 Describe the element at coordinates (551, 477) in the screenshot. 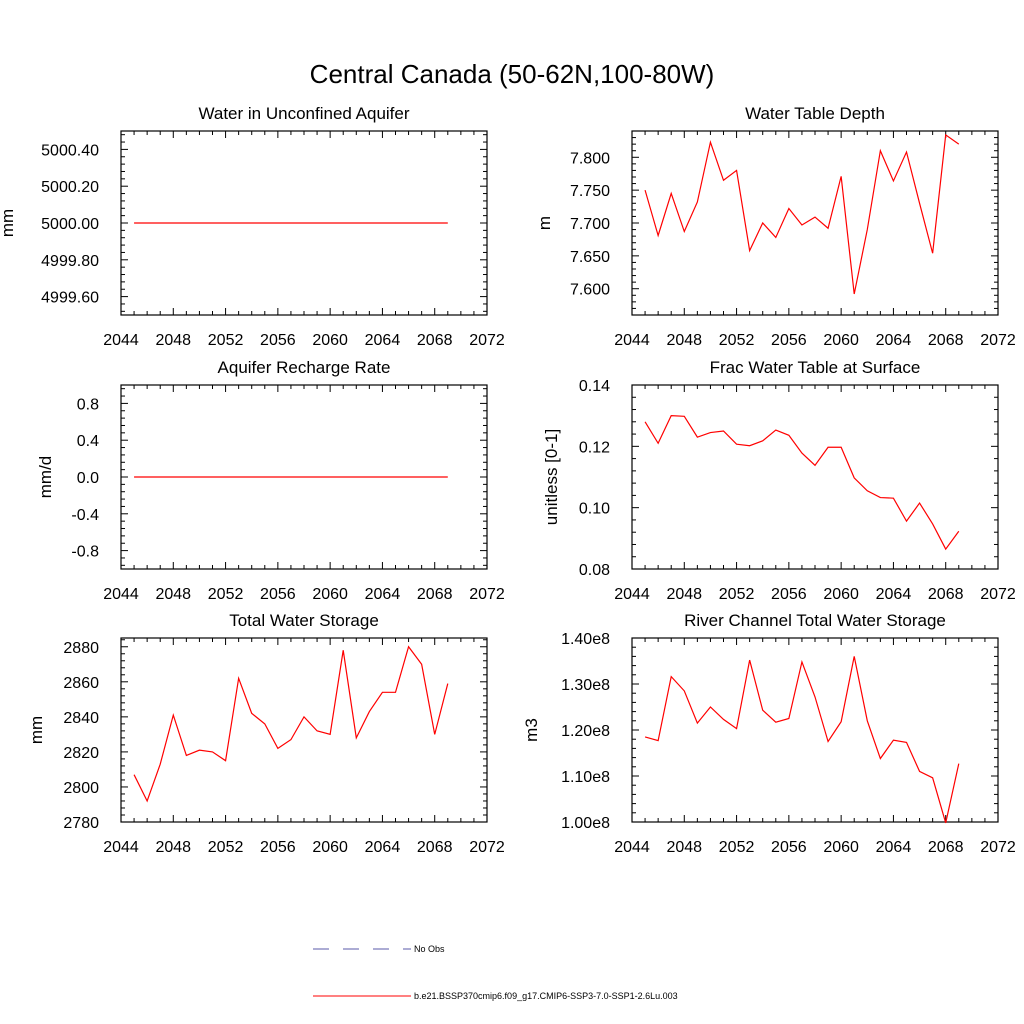

I see `y-axis-label: unitless [0-1]` at that location.